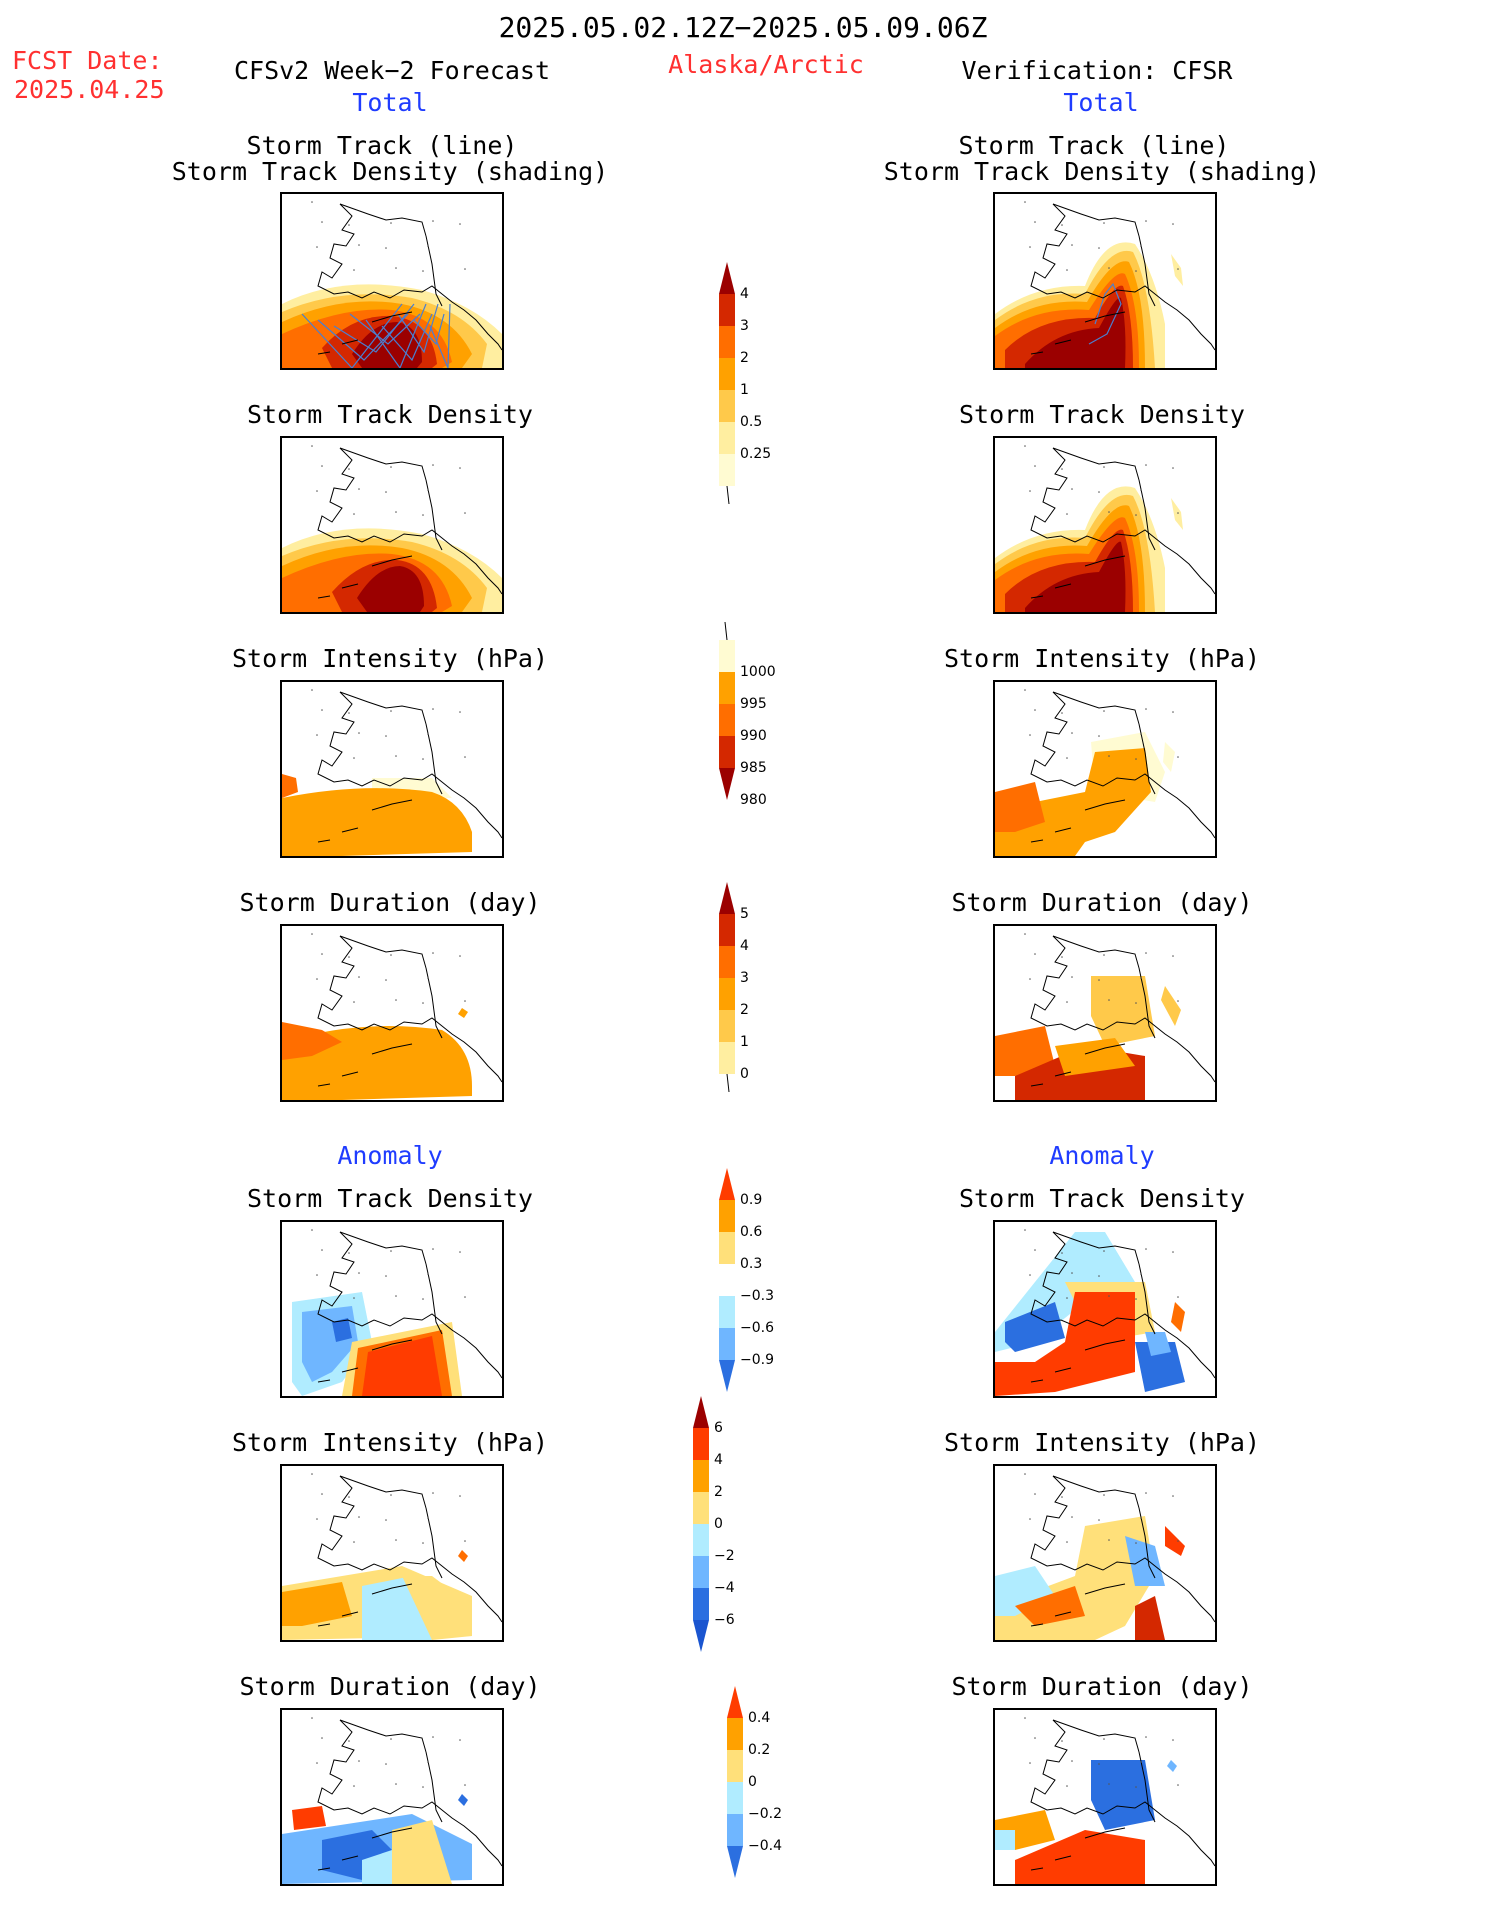 The height and width of the screenshot is (1925, 1487). Describe the element at coordinates (757, 1360) in the screenshot. I see `colorbar-tick-label: −0.9` at that location.